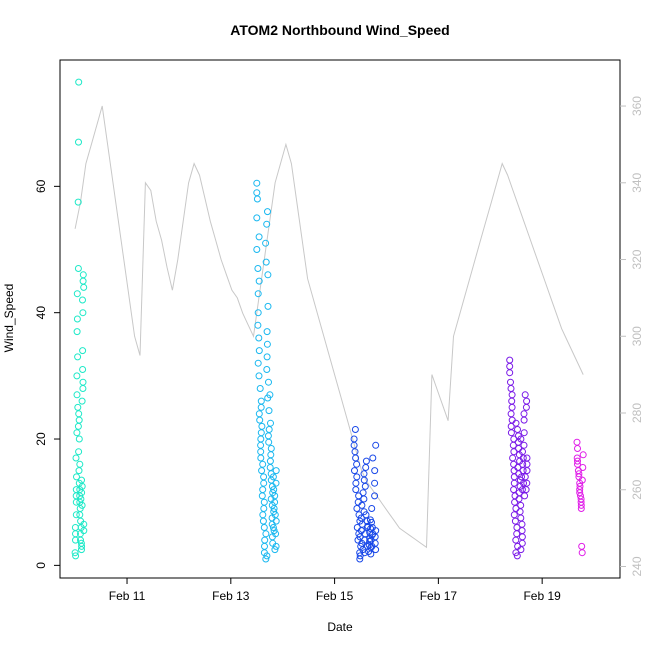 The width and height of the screenshot is (650, 650). Describe the element at coordinates (637, 336) in the screenshot. I see `y2-tick-label: 300` at that location.